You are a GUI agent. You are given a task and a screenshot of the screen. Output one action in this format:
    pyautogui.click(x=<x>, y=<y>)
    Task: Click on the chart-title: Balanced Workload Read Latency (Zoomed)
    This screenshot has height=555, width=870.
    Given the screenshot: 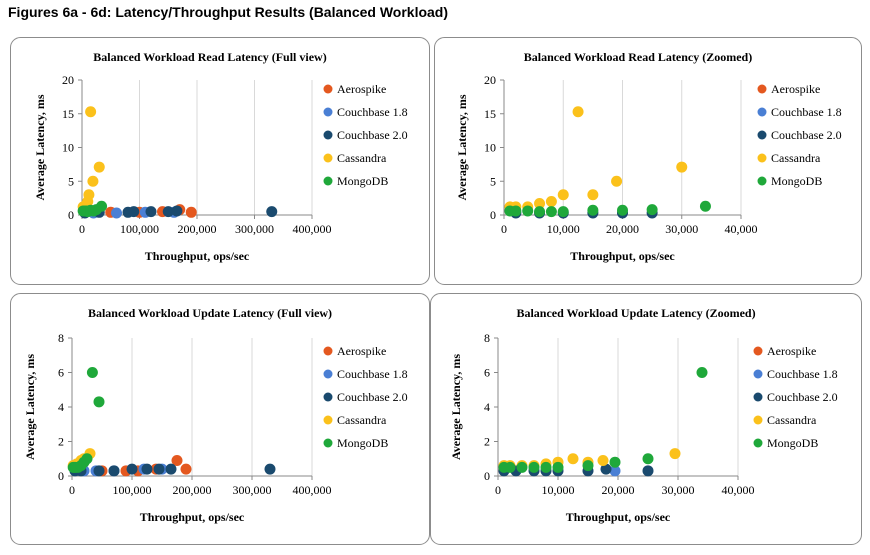 What is the action you would take?
    pyautogui.click(x=638, y=57)
    